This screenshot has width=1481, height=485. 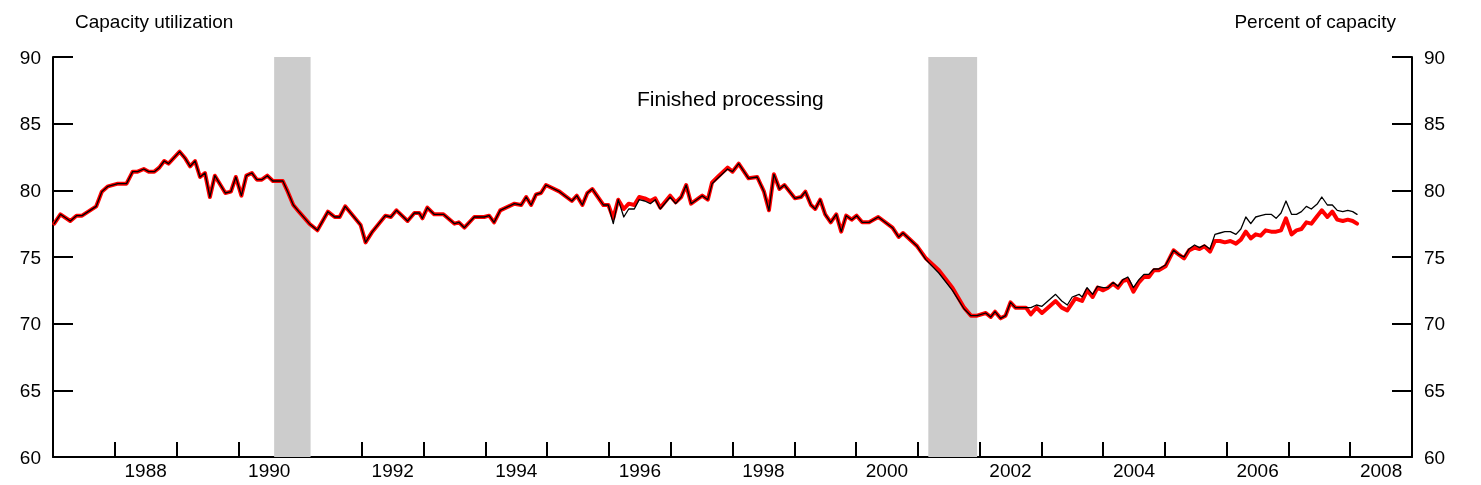 What do you see at coordinates (1435, 324) in the screenshot?
I see `y2-tick-label: 70` at bounding box center [1435, 324].